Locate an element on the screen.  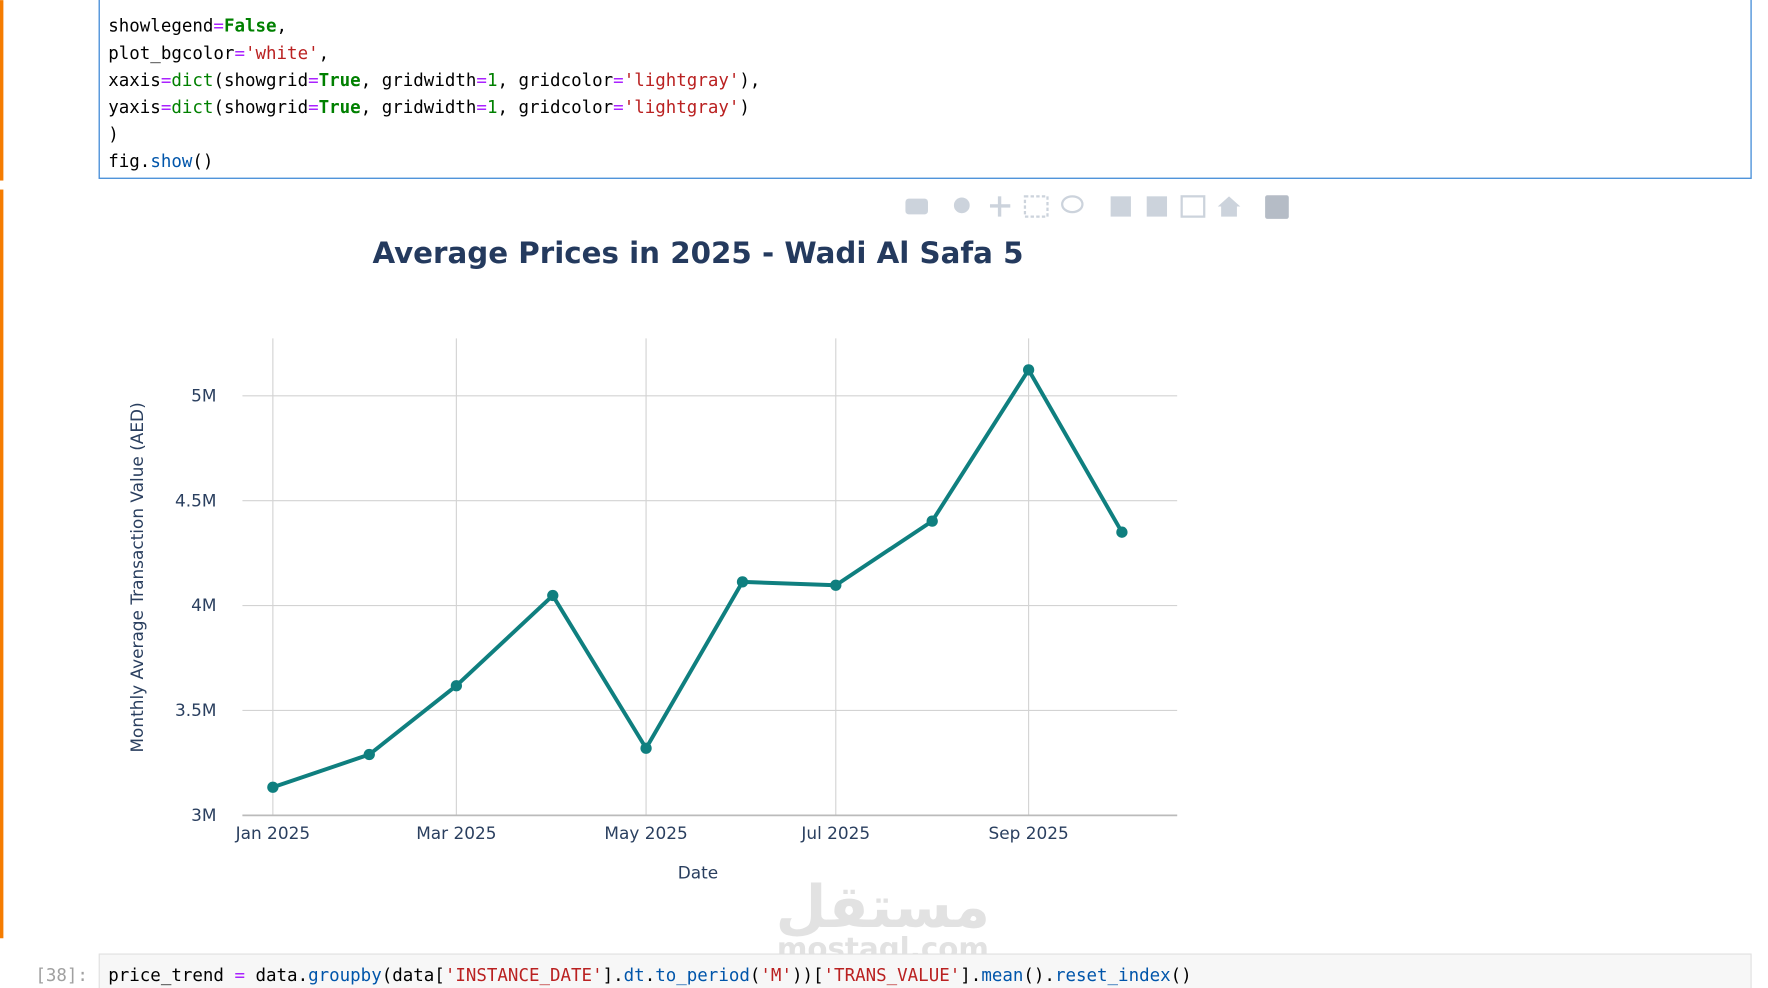
code-line: fig.show() is located at coordinates (160, 162).